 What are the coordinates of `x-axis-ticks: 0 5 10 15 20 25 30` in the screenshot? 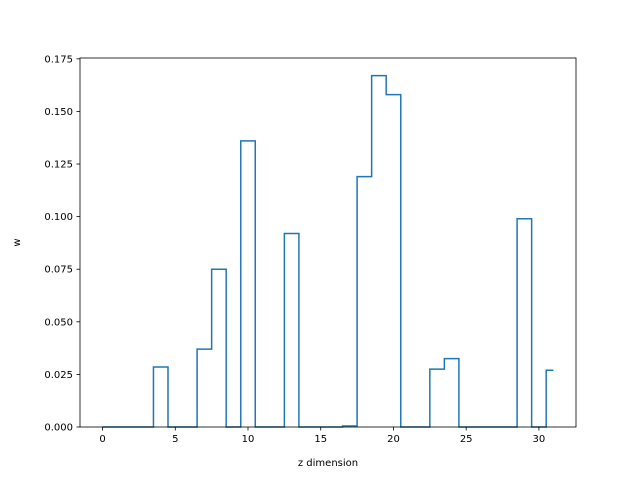 It's located at (322, 436).